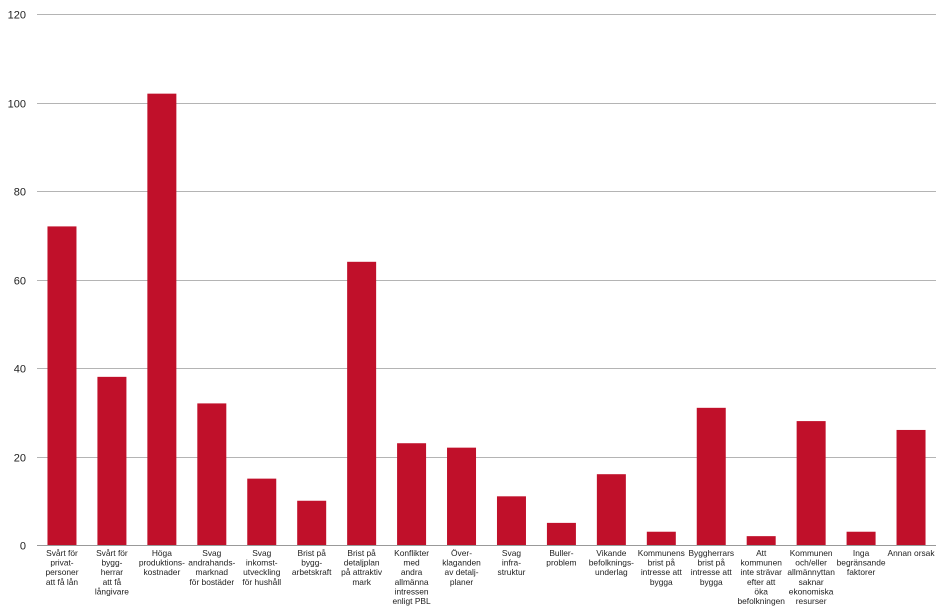 This screenshot has width=946, height=616. What do you see at coordinates (20, 193) in the screenshot?
I see `y-tick-label: 80` at bounding box center [20, 193].